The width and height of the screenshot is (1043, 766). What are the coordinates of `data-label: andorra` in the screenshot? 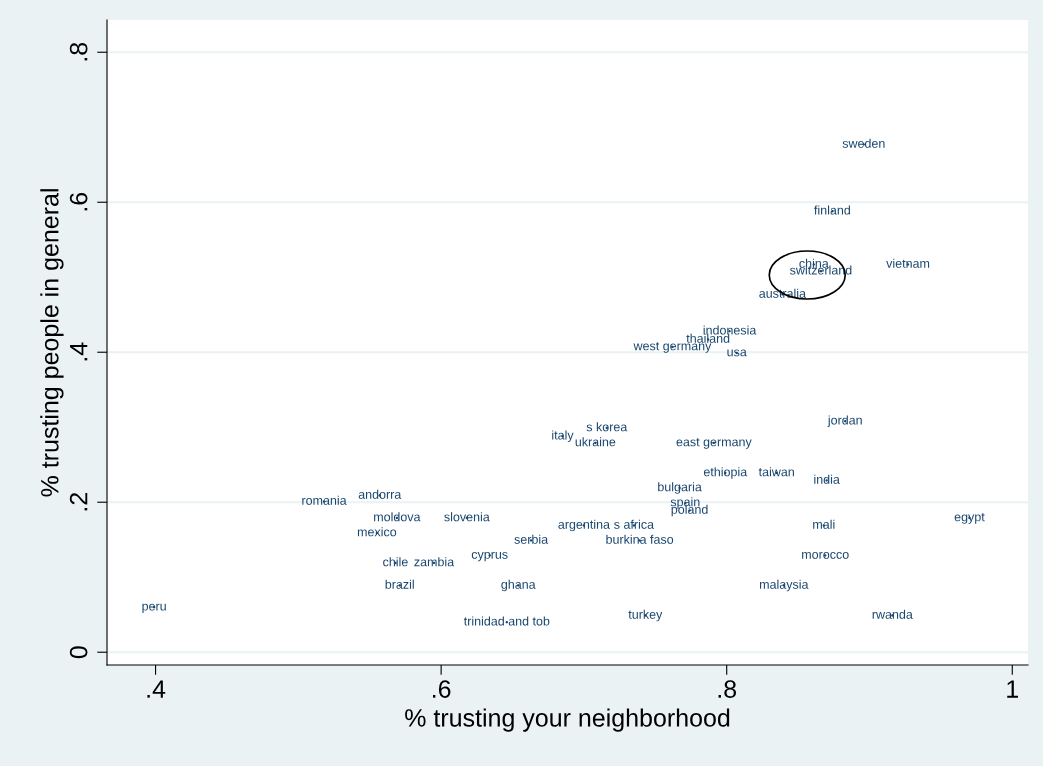 It's located at (380, 494).